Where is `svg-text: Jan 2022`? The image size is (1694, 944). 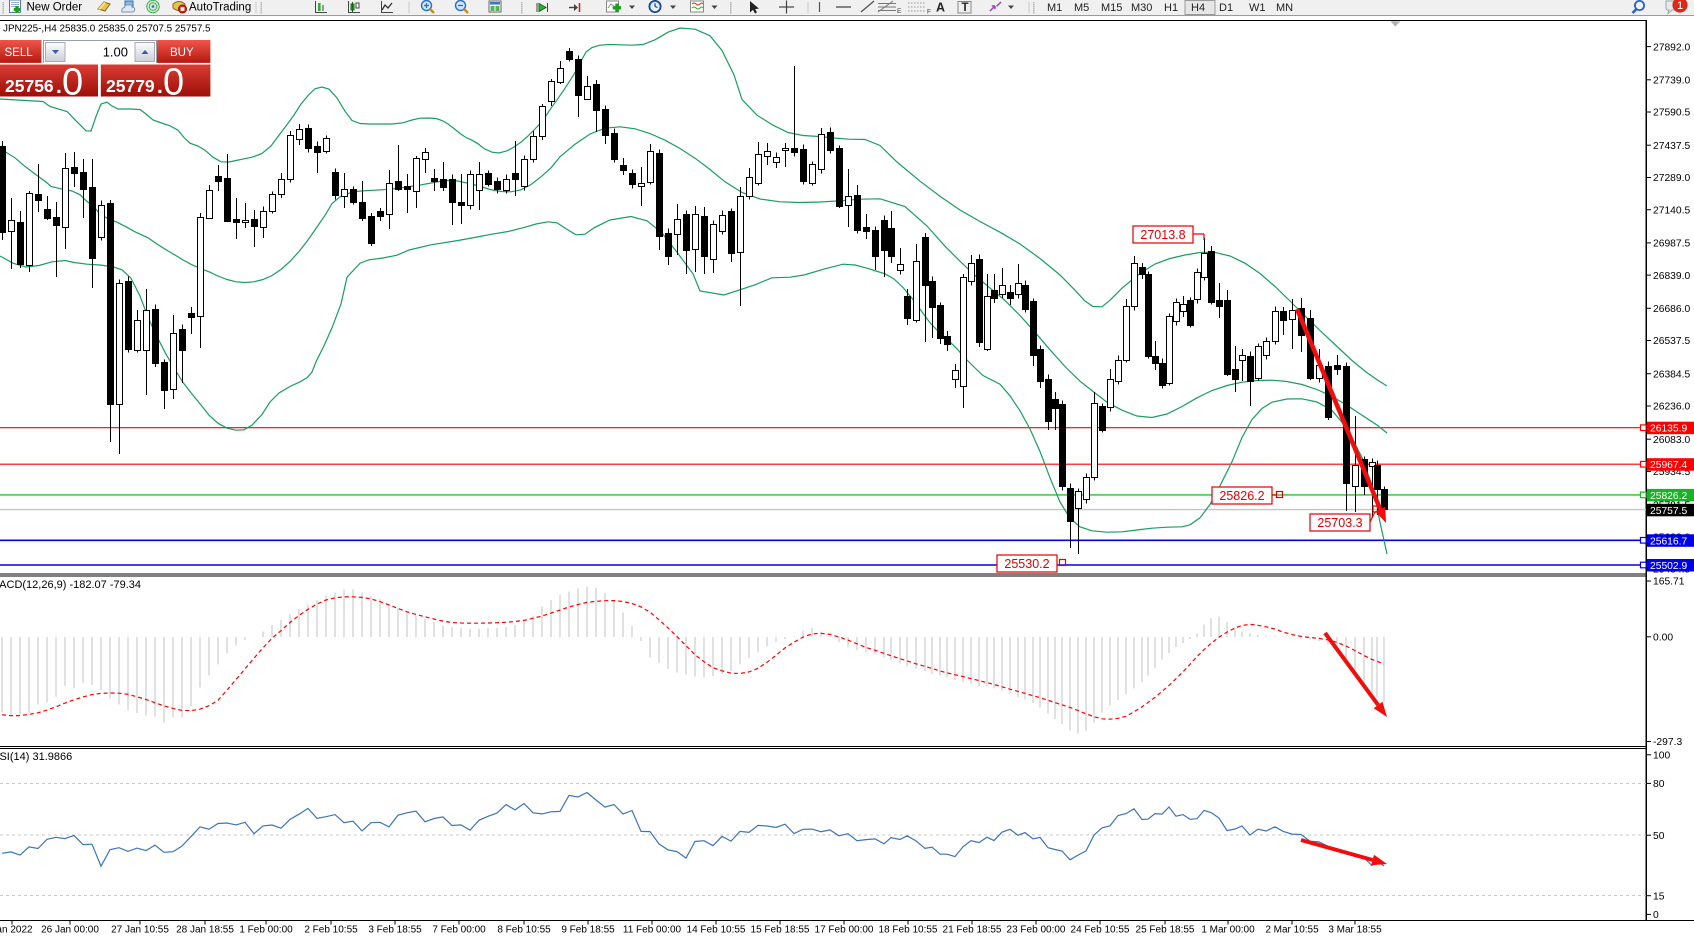 svg-text: Jan 2022 is located at coordinates (16, 930).